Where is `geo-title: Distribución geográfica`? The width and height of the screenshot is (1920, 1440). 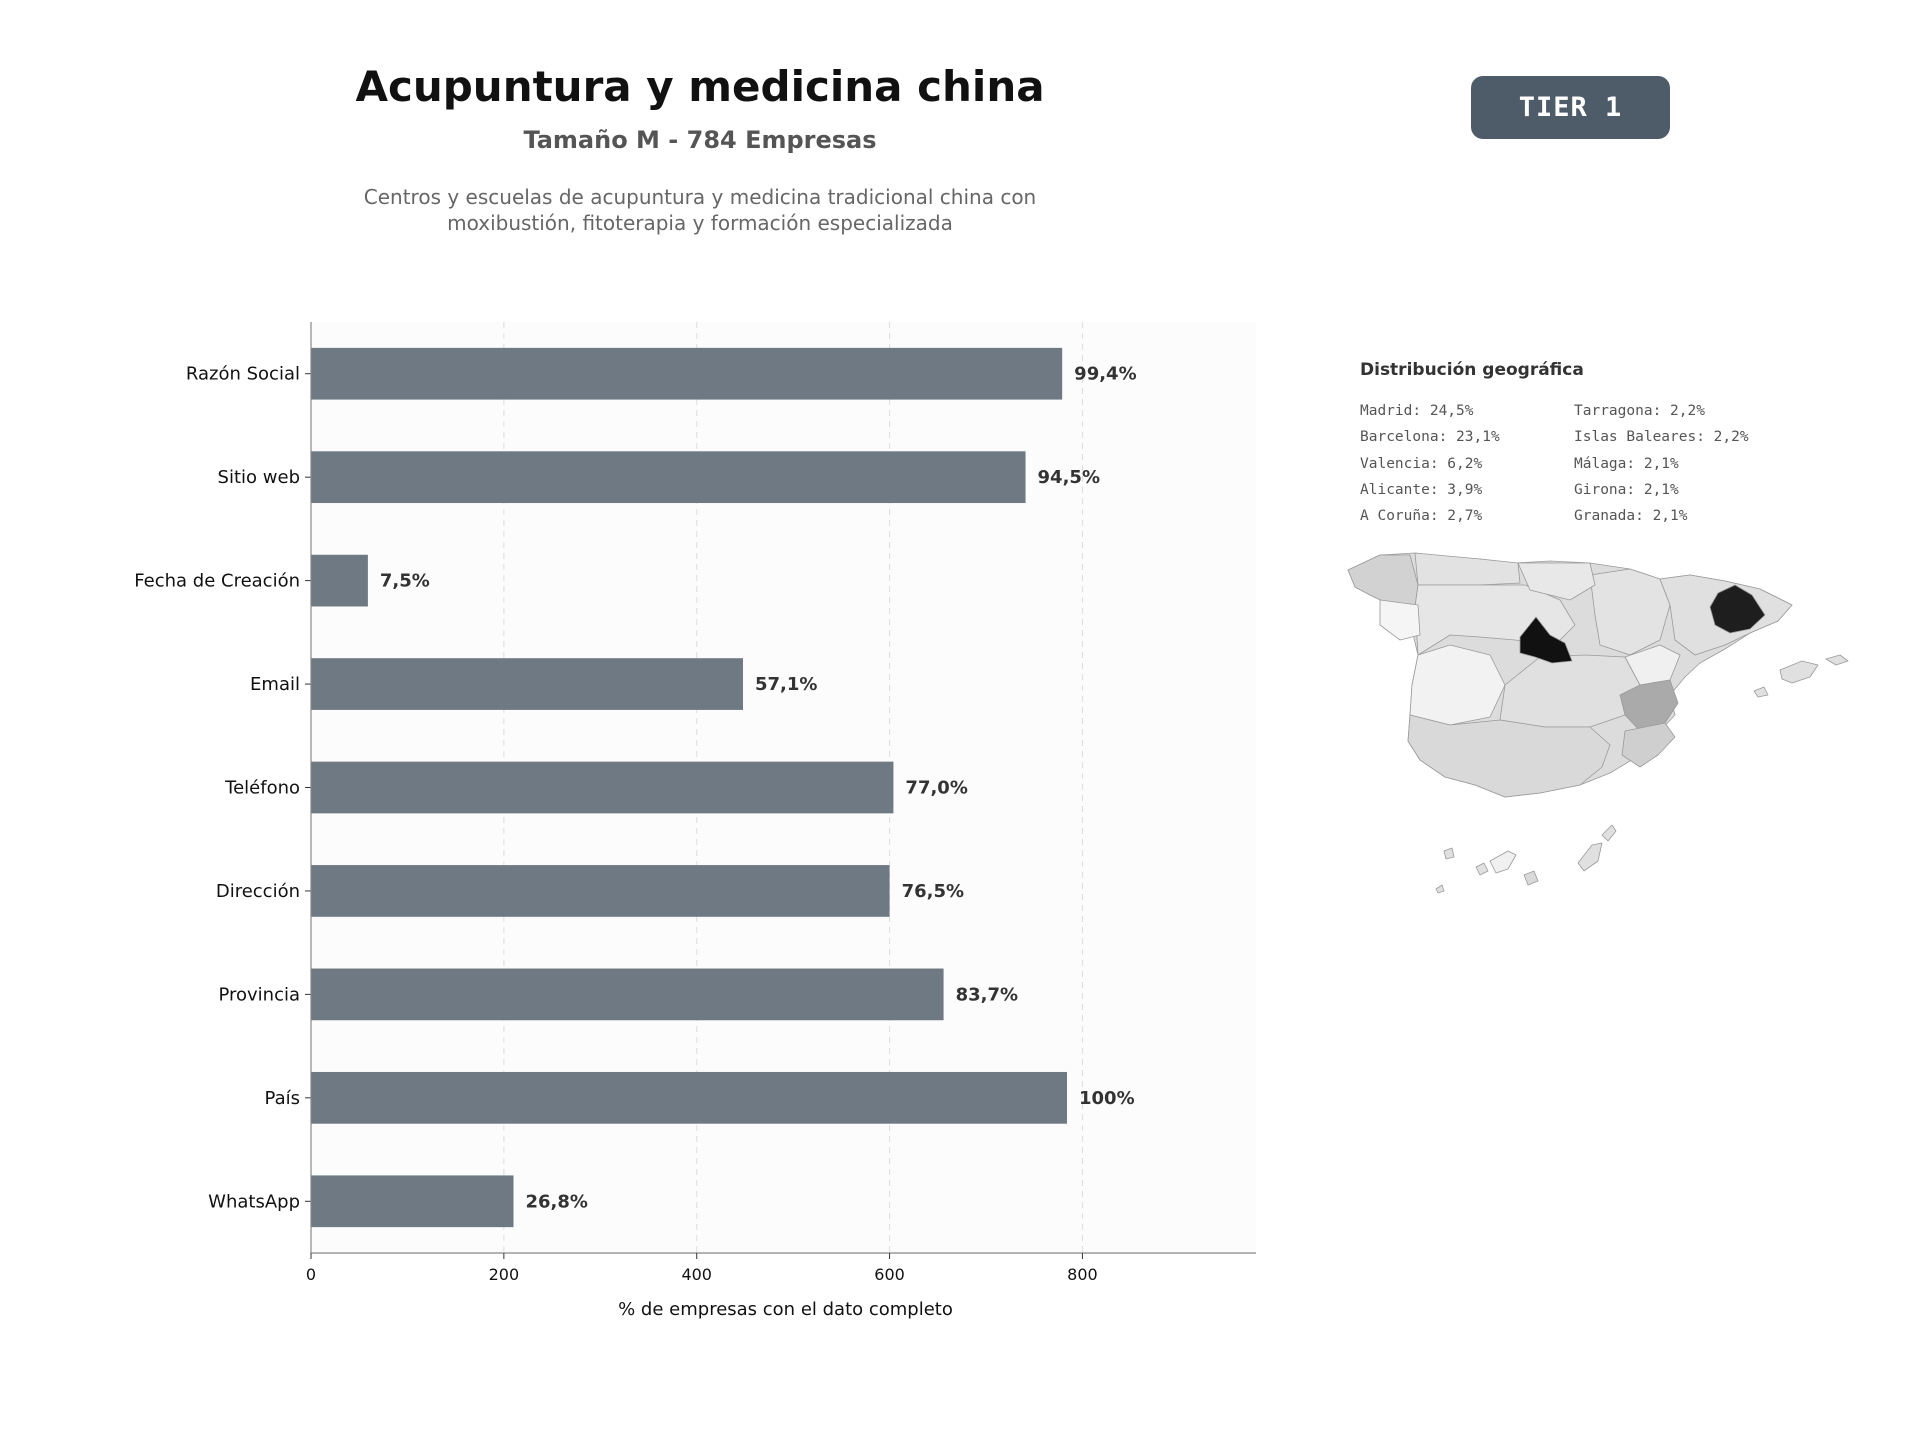
geo-title: Distribución geográfica is located at coordinates (1472, 370).